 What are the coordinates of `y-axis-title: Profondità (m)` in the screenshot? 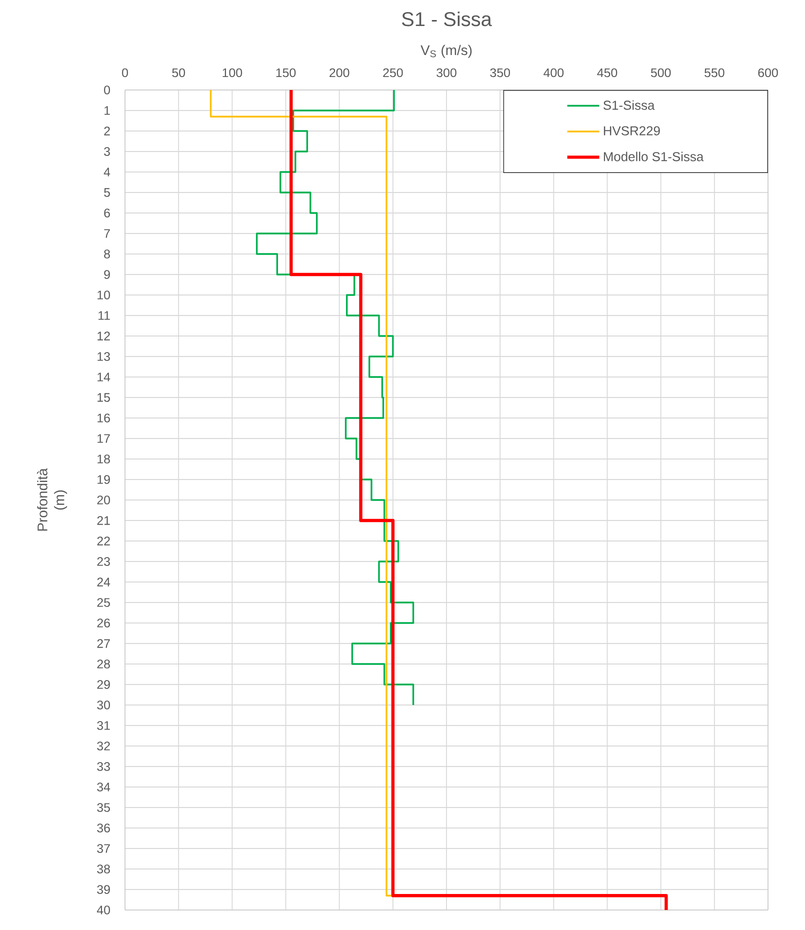 It's located at (52, 499).